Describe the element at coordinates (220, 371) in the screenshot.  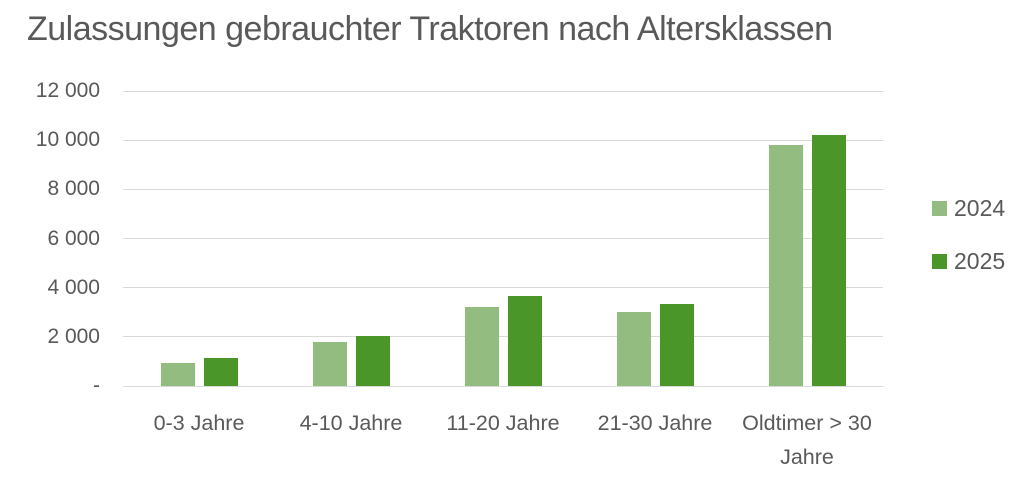
I see `bar-2025-0-3-jahre` at that location.